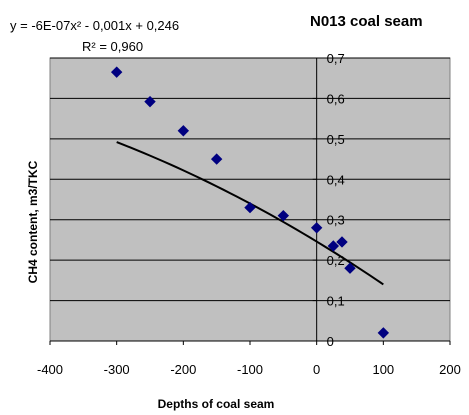 This screenshot has width=469, height=415. I want to click on y-axis-label: CH4 content, m3/TKC, so click(33, 221).